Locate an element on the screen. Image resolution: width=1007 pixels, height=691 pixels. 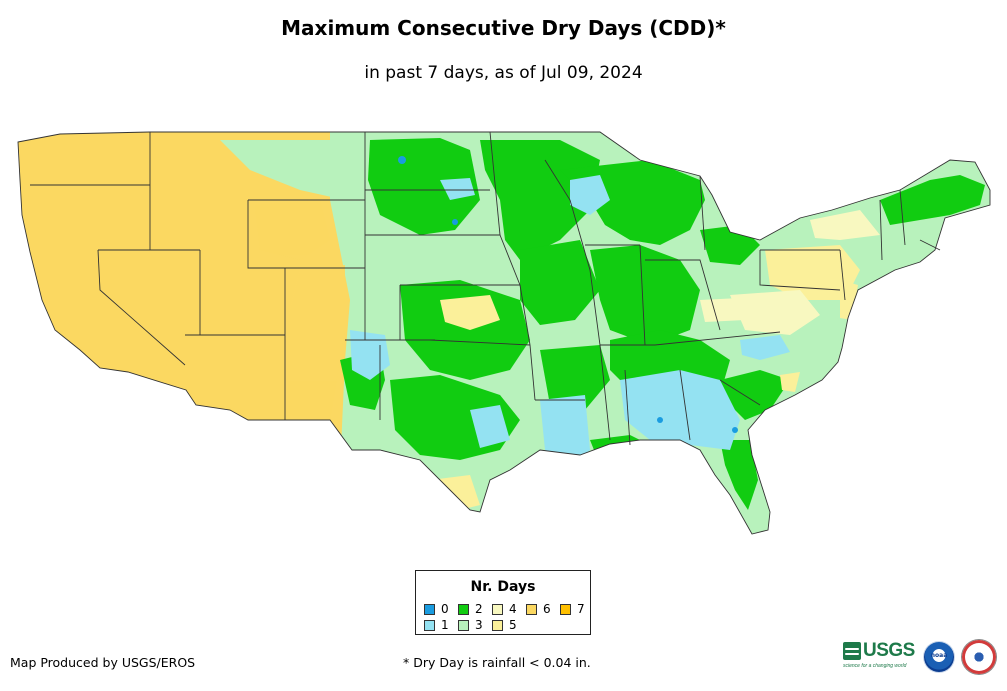
nws-logo is located at coordinates (979, 657).